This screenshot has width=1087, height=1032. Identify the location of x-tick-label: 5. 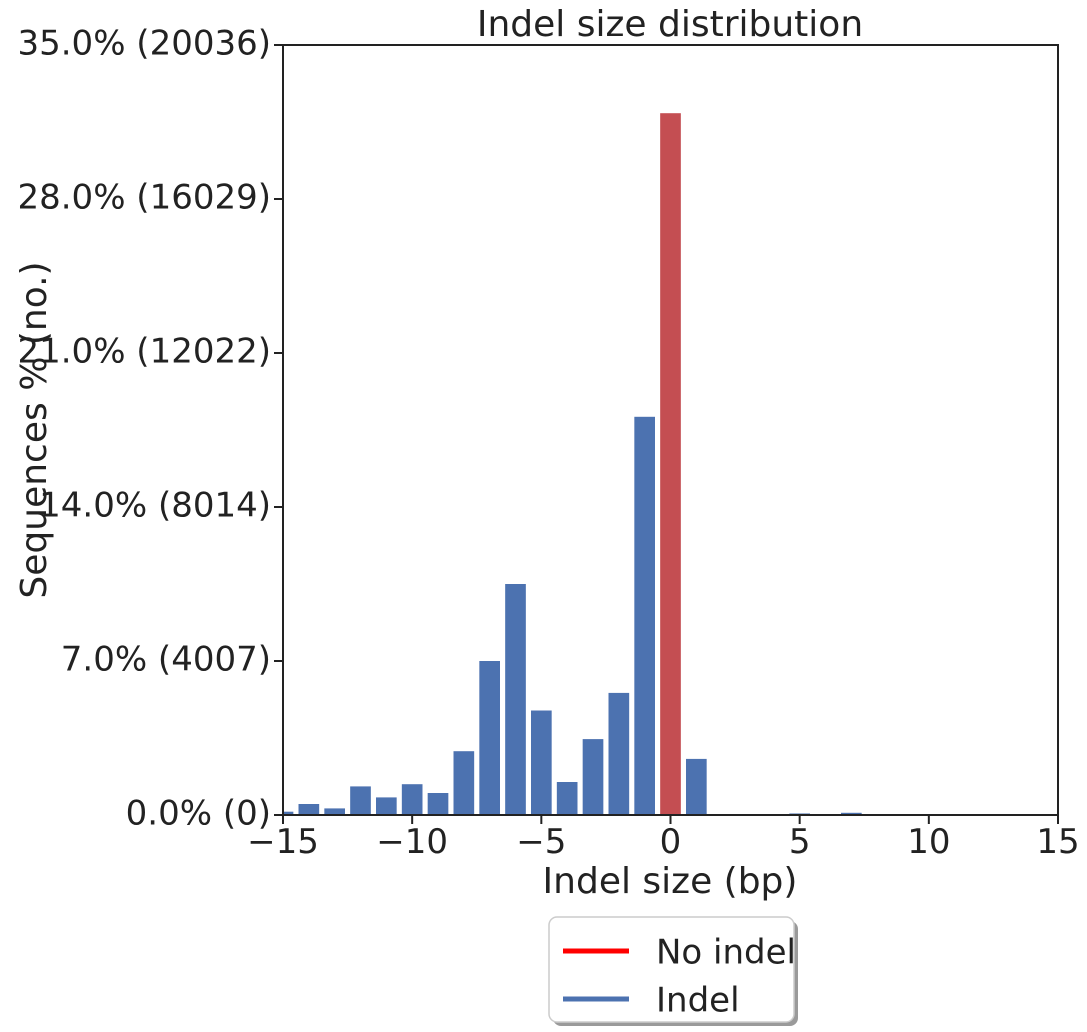
(800, 842).